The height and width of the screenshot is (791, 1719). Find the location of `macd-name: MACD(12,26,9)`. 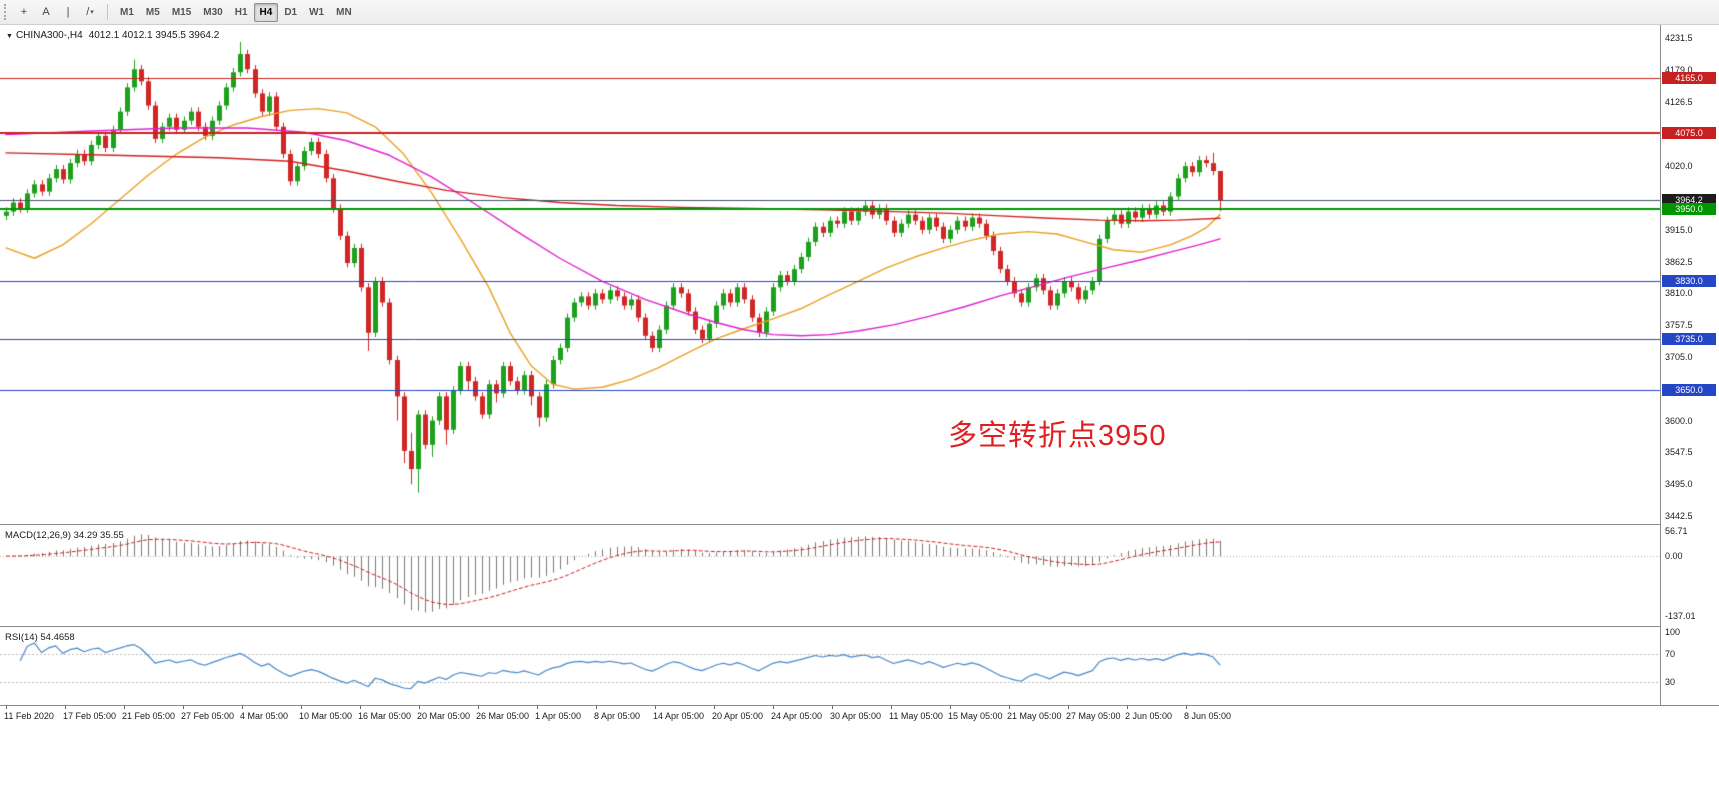

macd-name: MACD(12,26,9) is located at coordinates (38, 535).